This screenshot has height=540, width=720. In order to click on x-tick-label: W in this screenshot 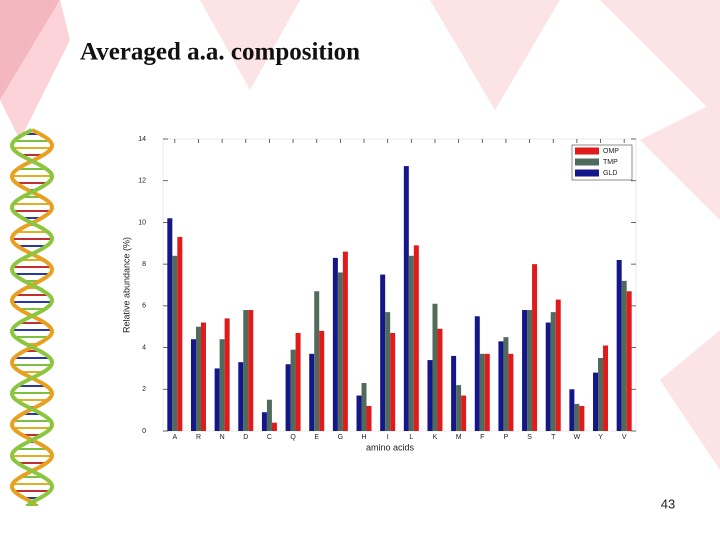, I will do `click(577, 437)`.